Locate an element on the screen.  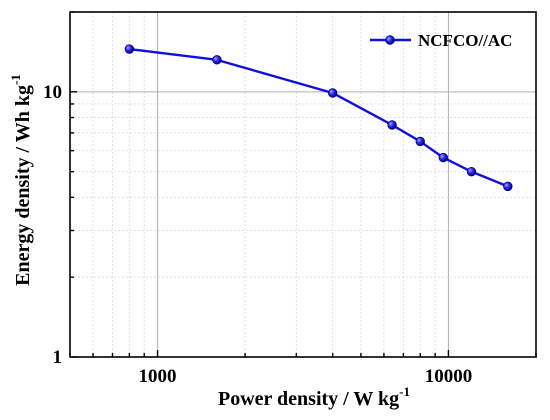
legend-label: NCFCO//AC is located at coordinates (465, 40).